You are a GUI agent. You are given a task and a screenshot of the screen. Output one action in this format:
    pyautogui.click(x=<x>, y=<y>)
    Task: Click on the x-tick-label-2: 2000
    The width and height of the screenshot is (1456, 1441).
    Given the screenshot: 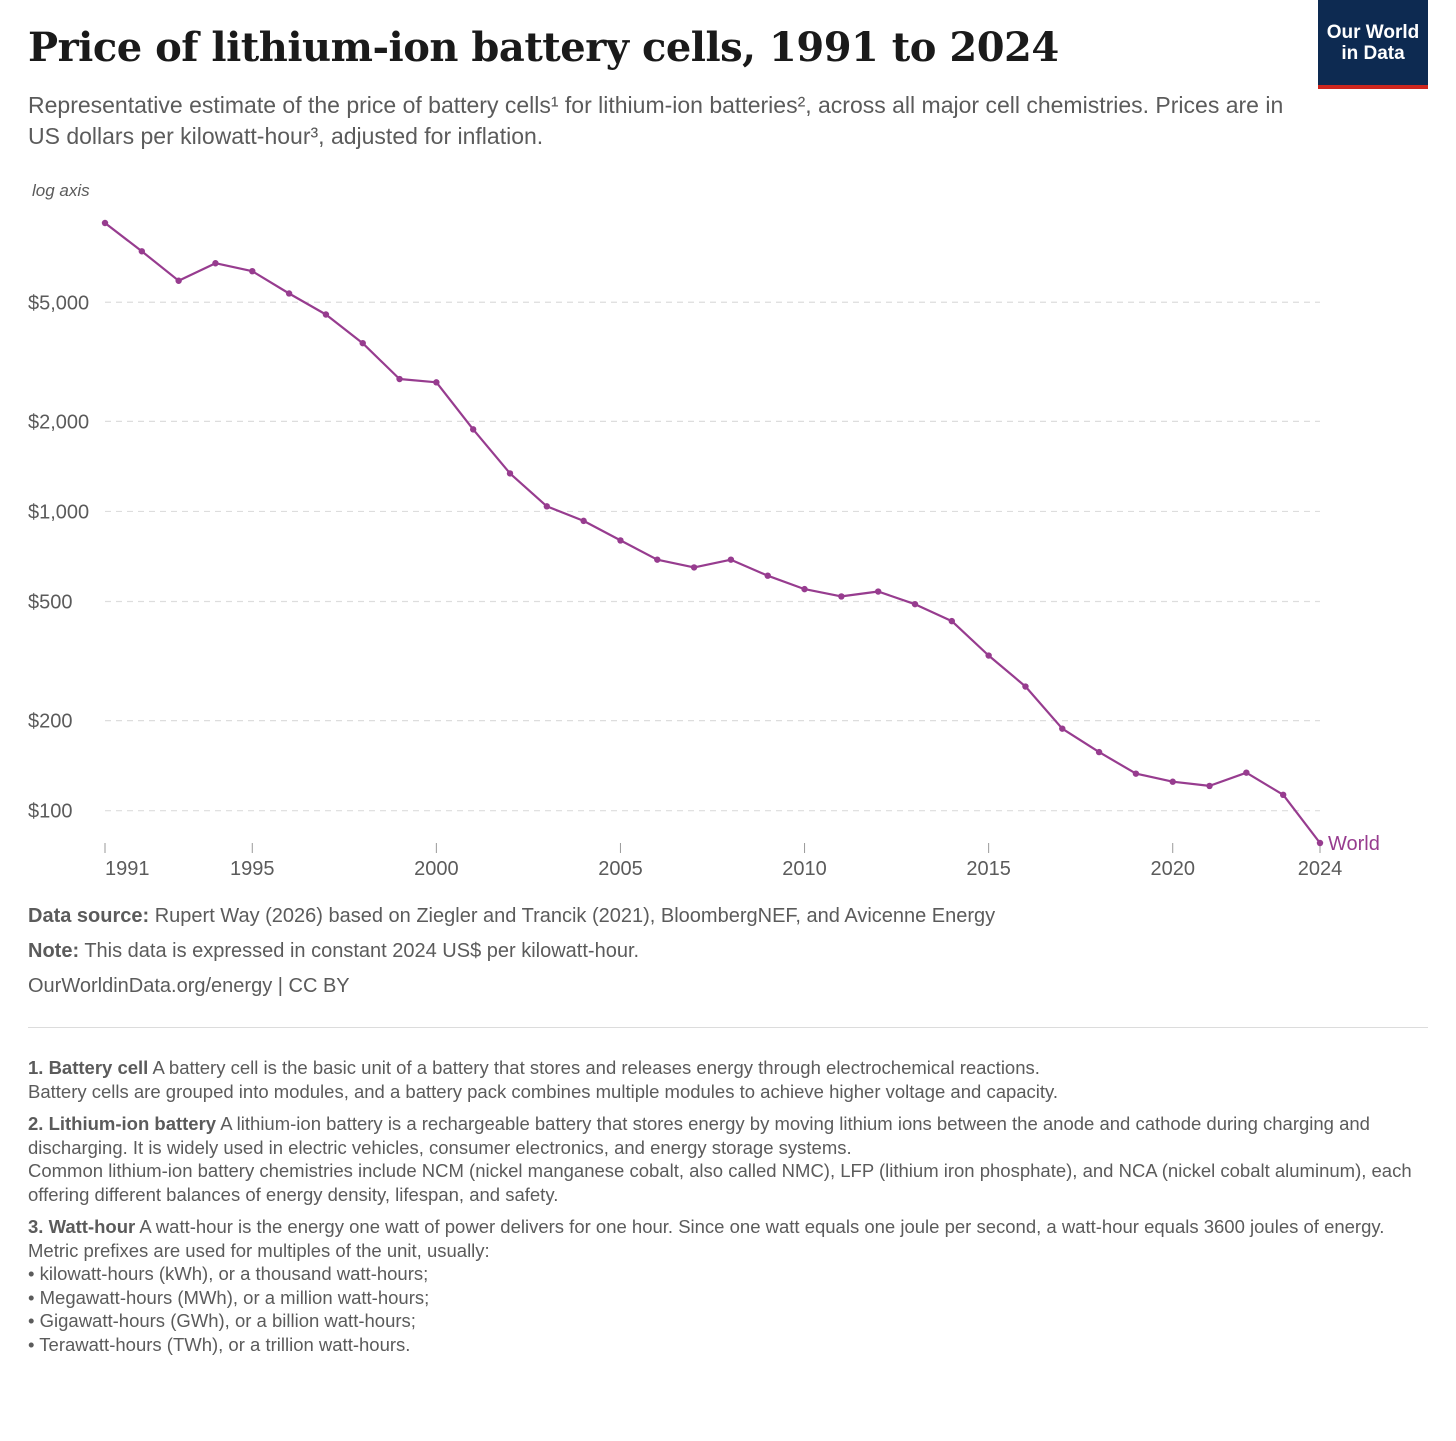 What is the action you would take?
    pyautogui.click(x=436, y=869)
    